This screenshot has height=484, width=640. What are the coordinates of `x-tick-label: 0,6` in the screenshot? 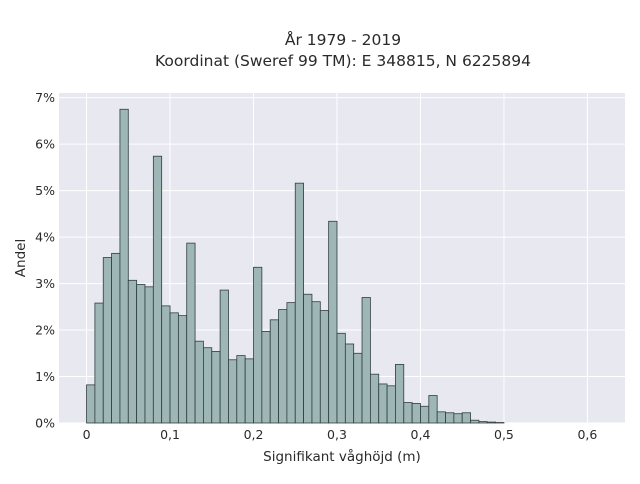 It's located at (587, 434).